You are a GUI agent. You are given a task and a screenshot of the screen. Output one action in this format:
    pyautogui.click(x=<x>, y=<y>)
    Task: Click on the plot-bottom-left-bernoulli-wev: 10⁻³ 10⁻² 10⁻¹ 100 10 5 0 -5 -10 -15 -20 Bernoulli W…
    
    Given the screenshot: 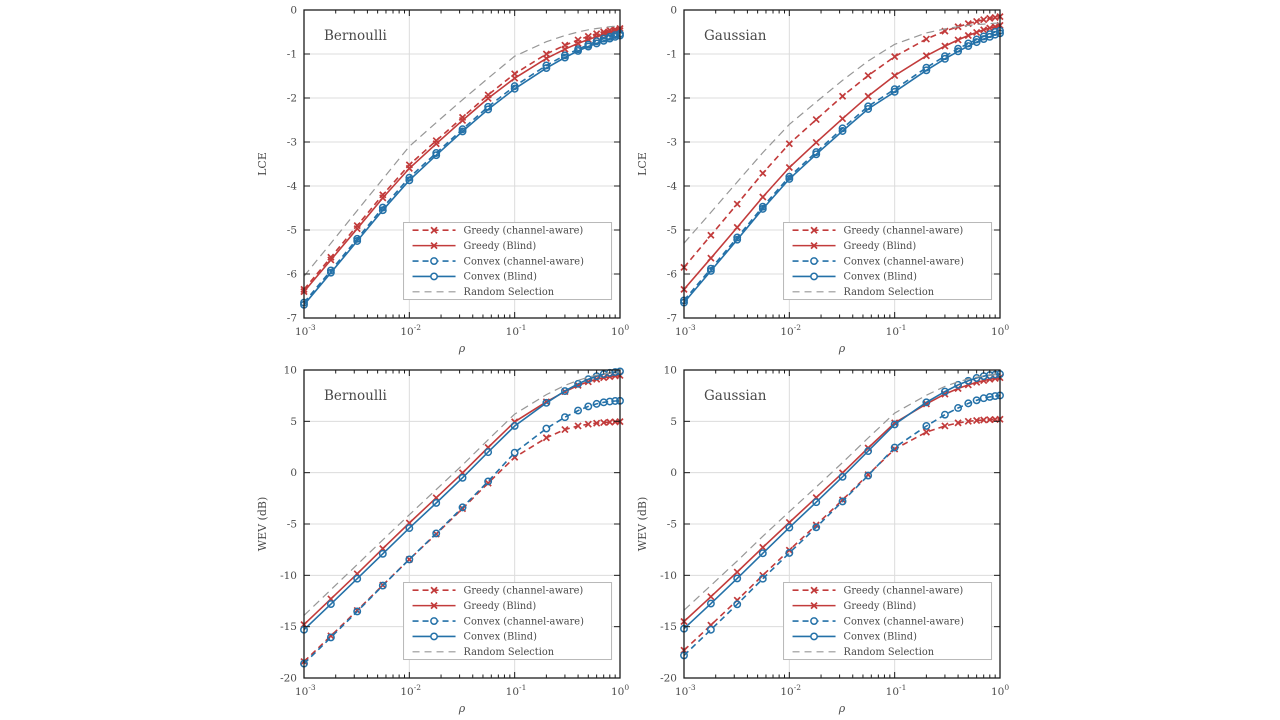 What is the action you would take?
    pyautogui.click(x=442, y=540)
    